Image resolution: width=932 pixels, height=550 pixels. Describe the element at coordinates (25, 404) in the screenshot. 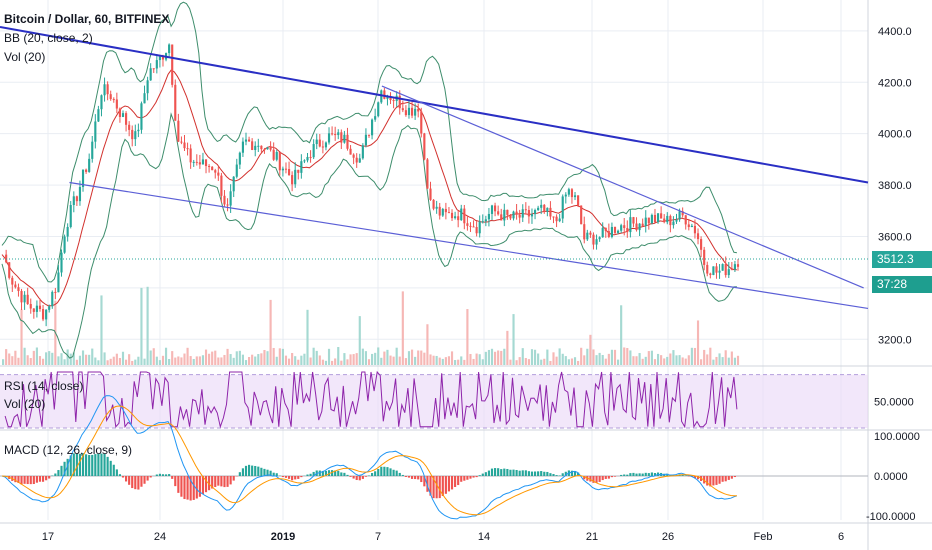

I see `rsi-vol-legend: Vol (20)` at that location.